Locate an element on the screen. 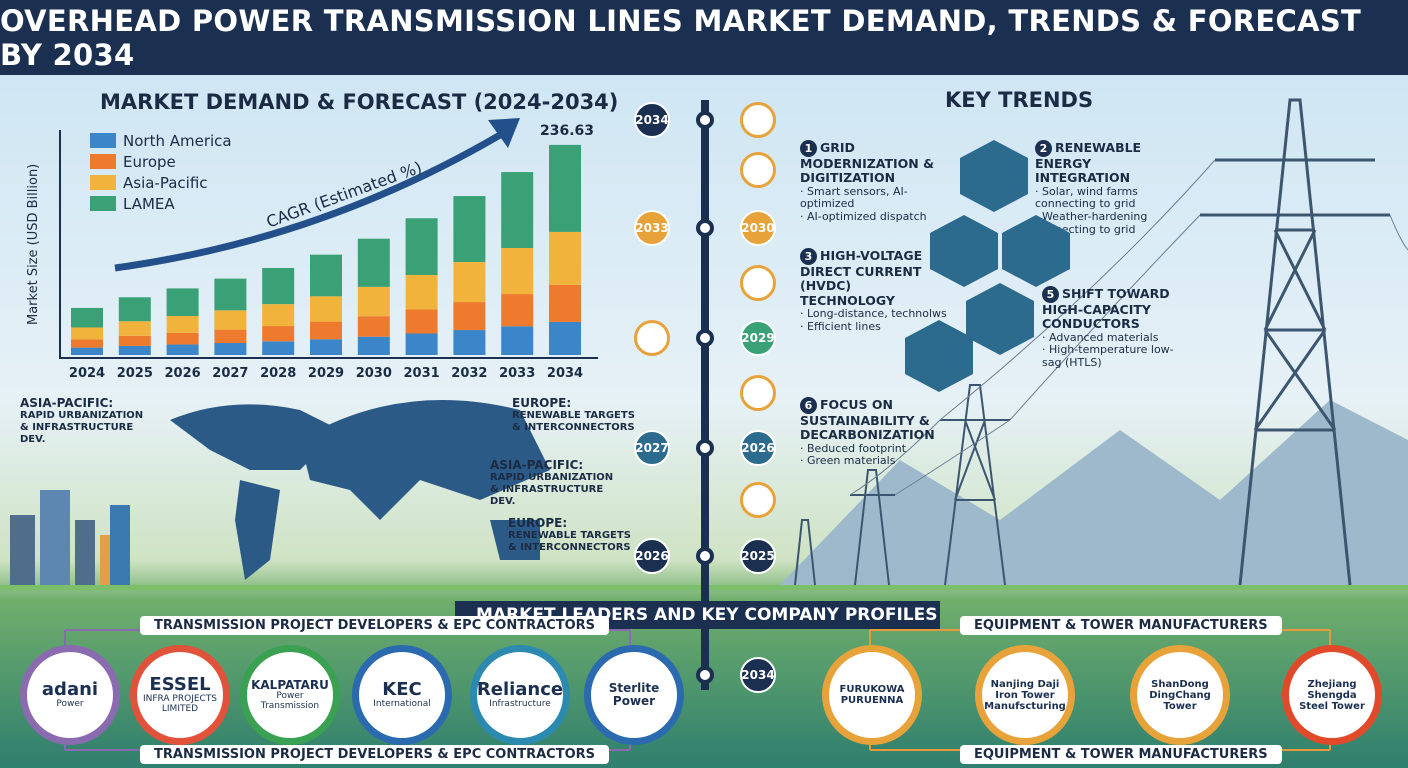 This screenshot has width=1408, height=768. map-label-title: ASIA-PACIFIC: is located at coordinates (537, 465).